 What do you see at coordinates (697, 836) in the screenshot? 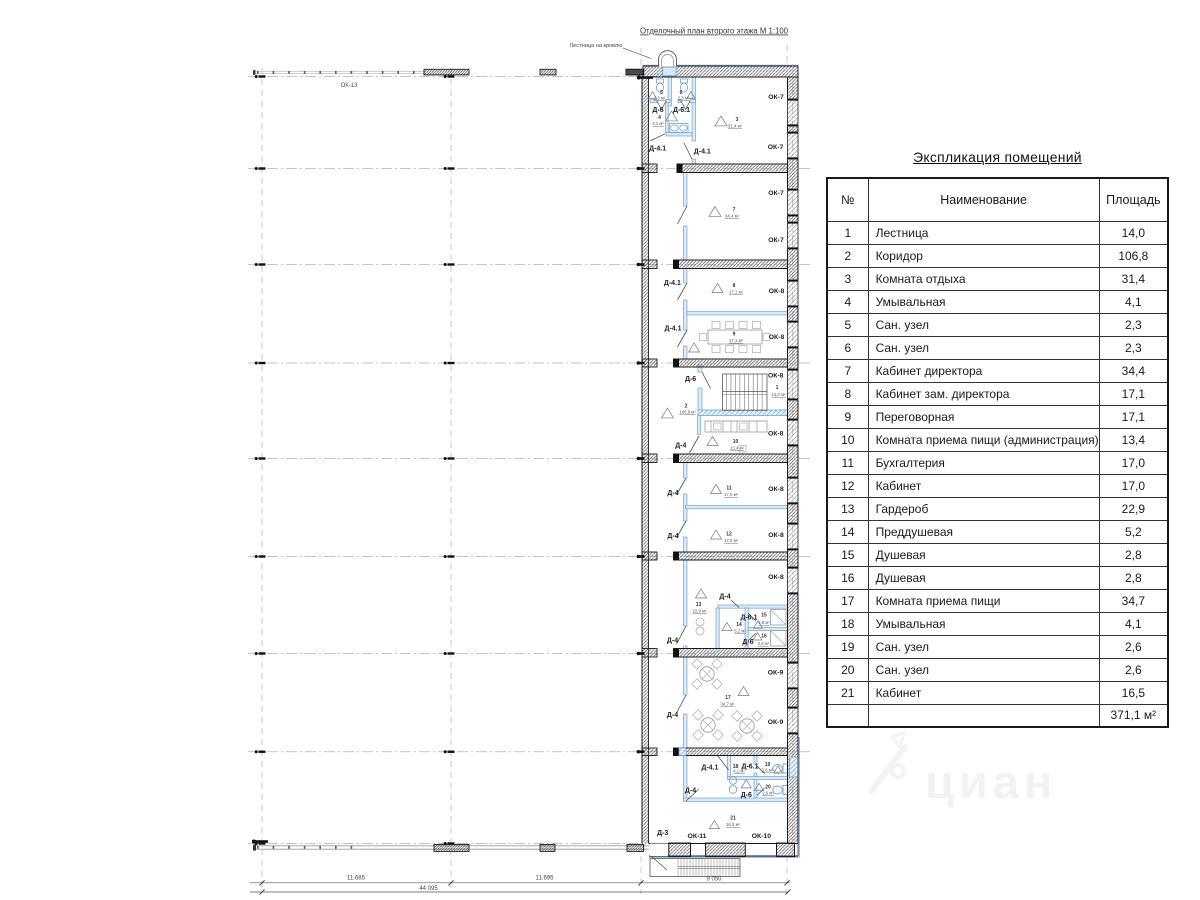
I see `svg-text: ОК-11` at bounding box center [697, 836].